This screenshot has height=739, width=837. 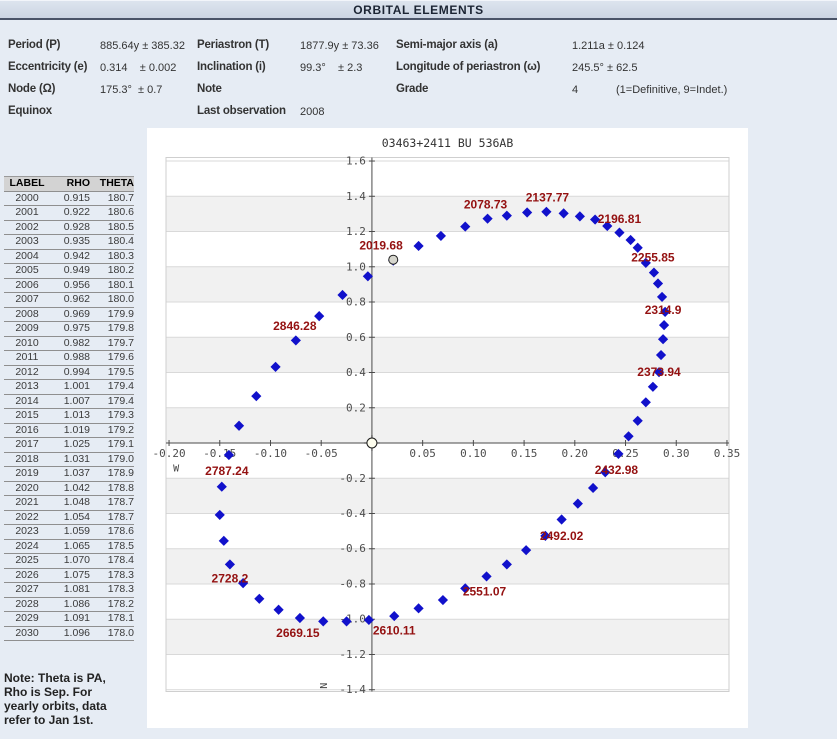 What do you see at coordinates (120, 516) in the screenshot?
I see `theta-cell: 178.7` at bounding box center [120, 516].